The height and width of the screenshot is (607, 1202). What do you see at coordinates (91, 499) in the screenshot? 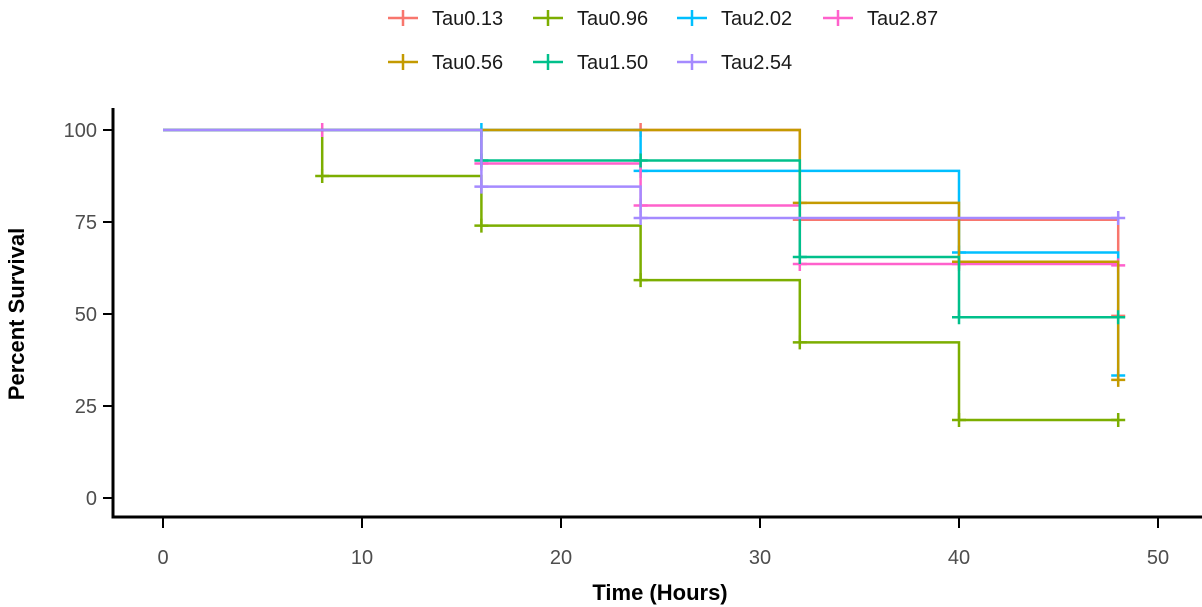
I see `y-tick-label: 0` at bounding box center [91, 499].